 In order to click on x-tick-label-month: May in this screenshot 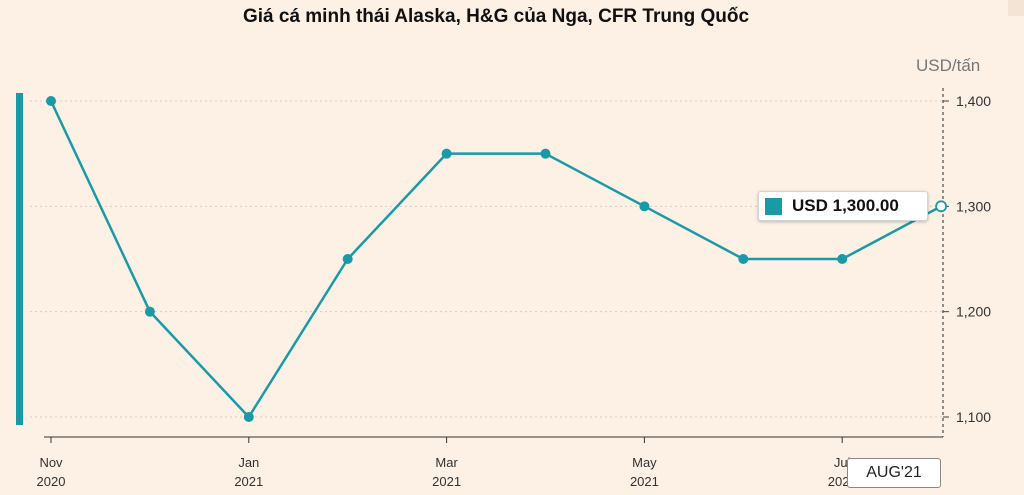, I will do `click(644, 462)`.